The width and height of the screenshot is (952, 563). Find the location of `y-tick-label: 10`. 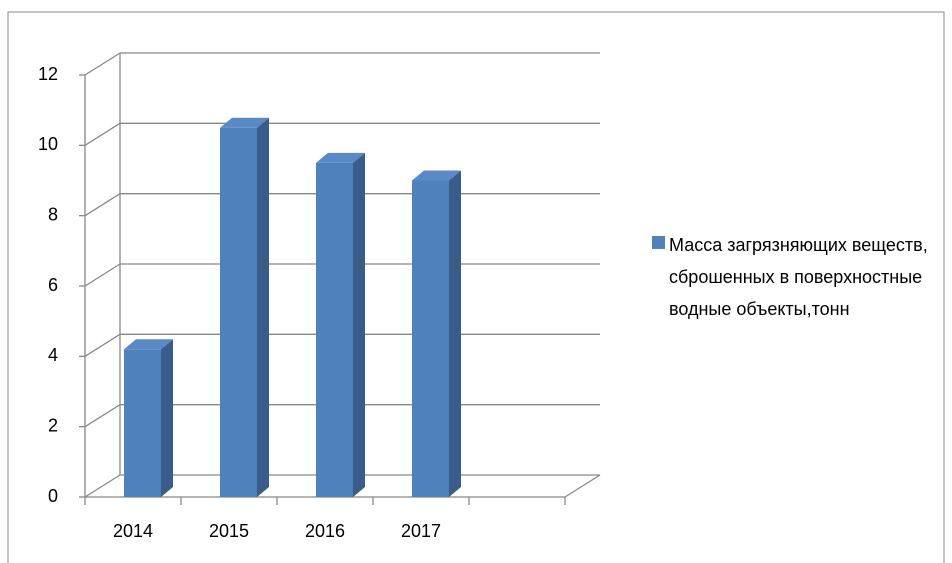

y-tick-label: 10 is located at coordinates (48, 144).